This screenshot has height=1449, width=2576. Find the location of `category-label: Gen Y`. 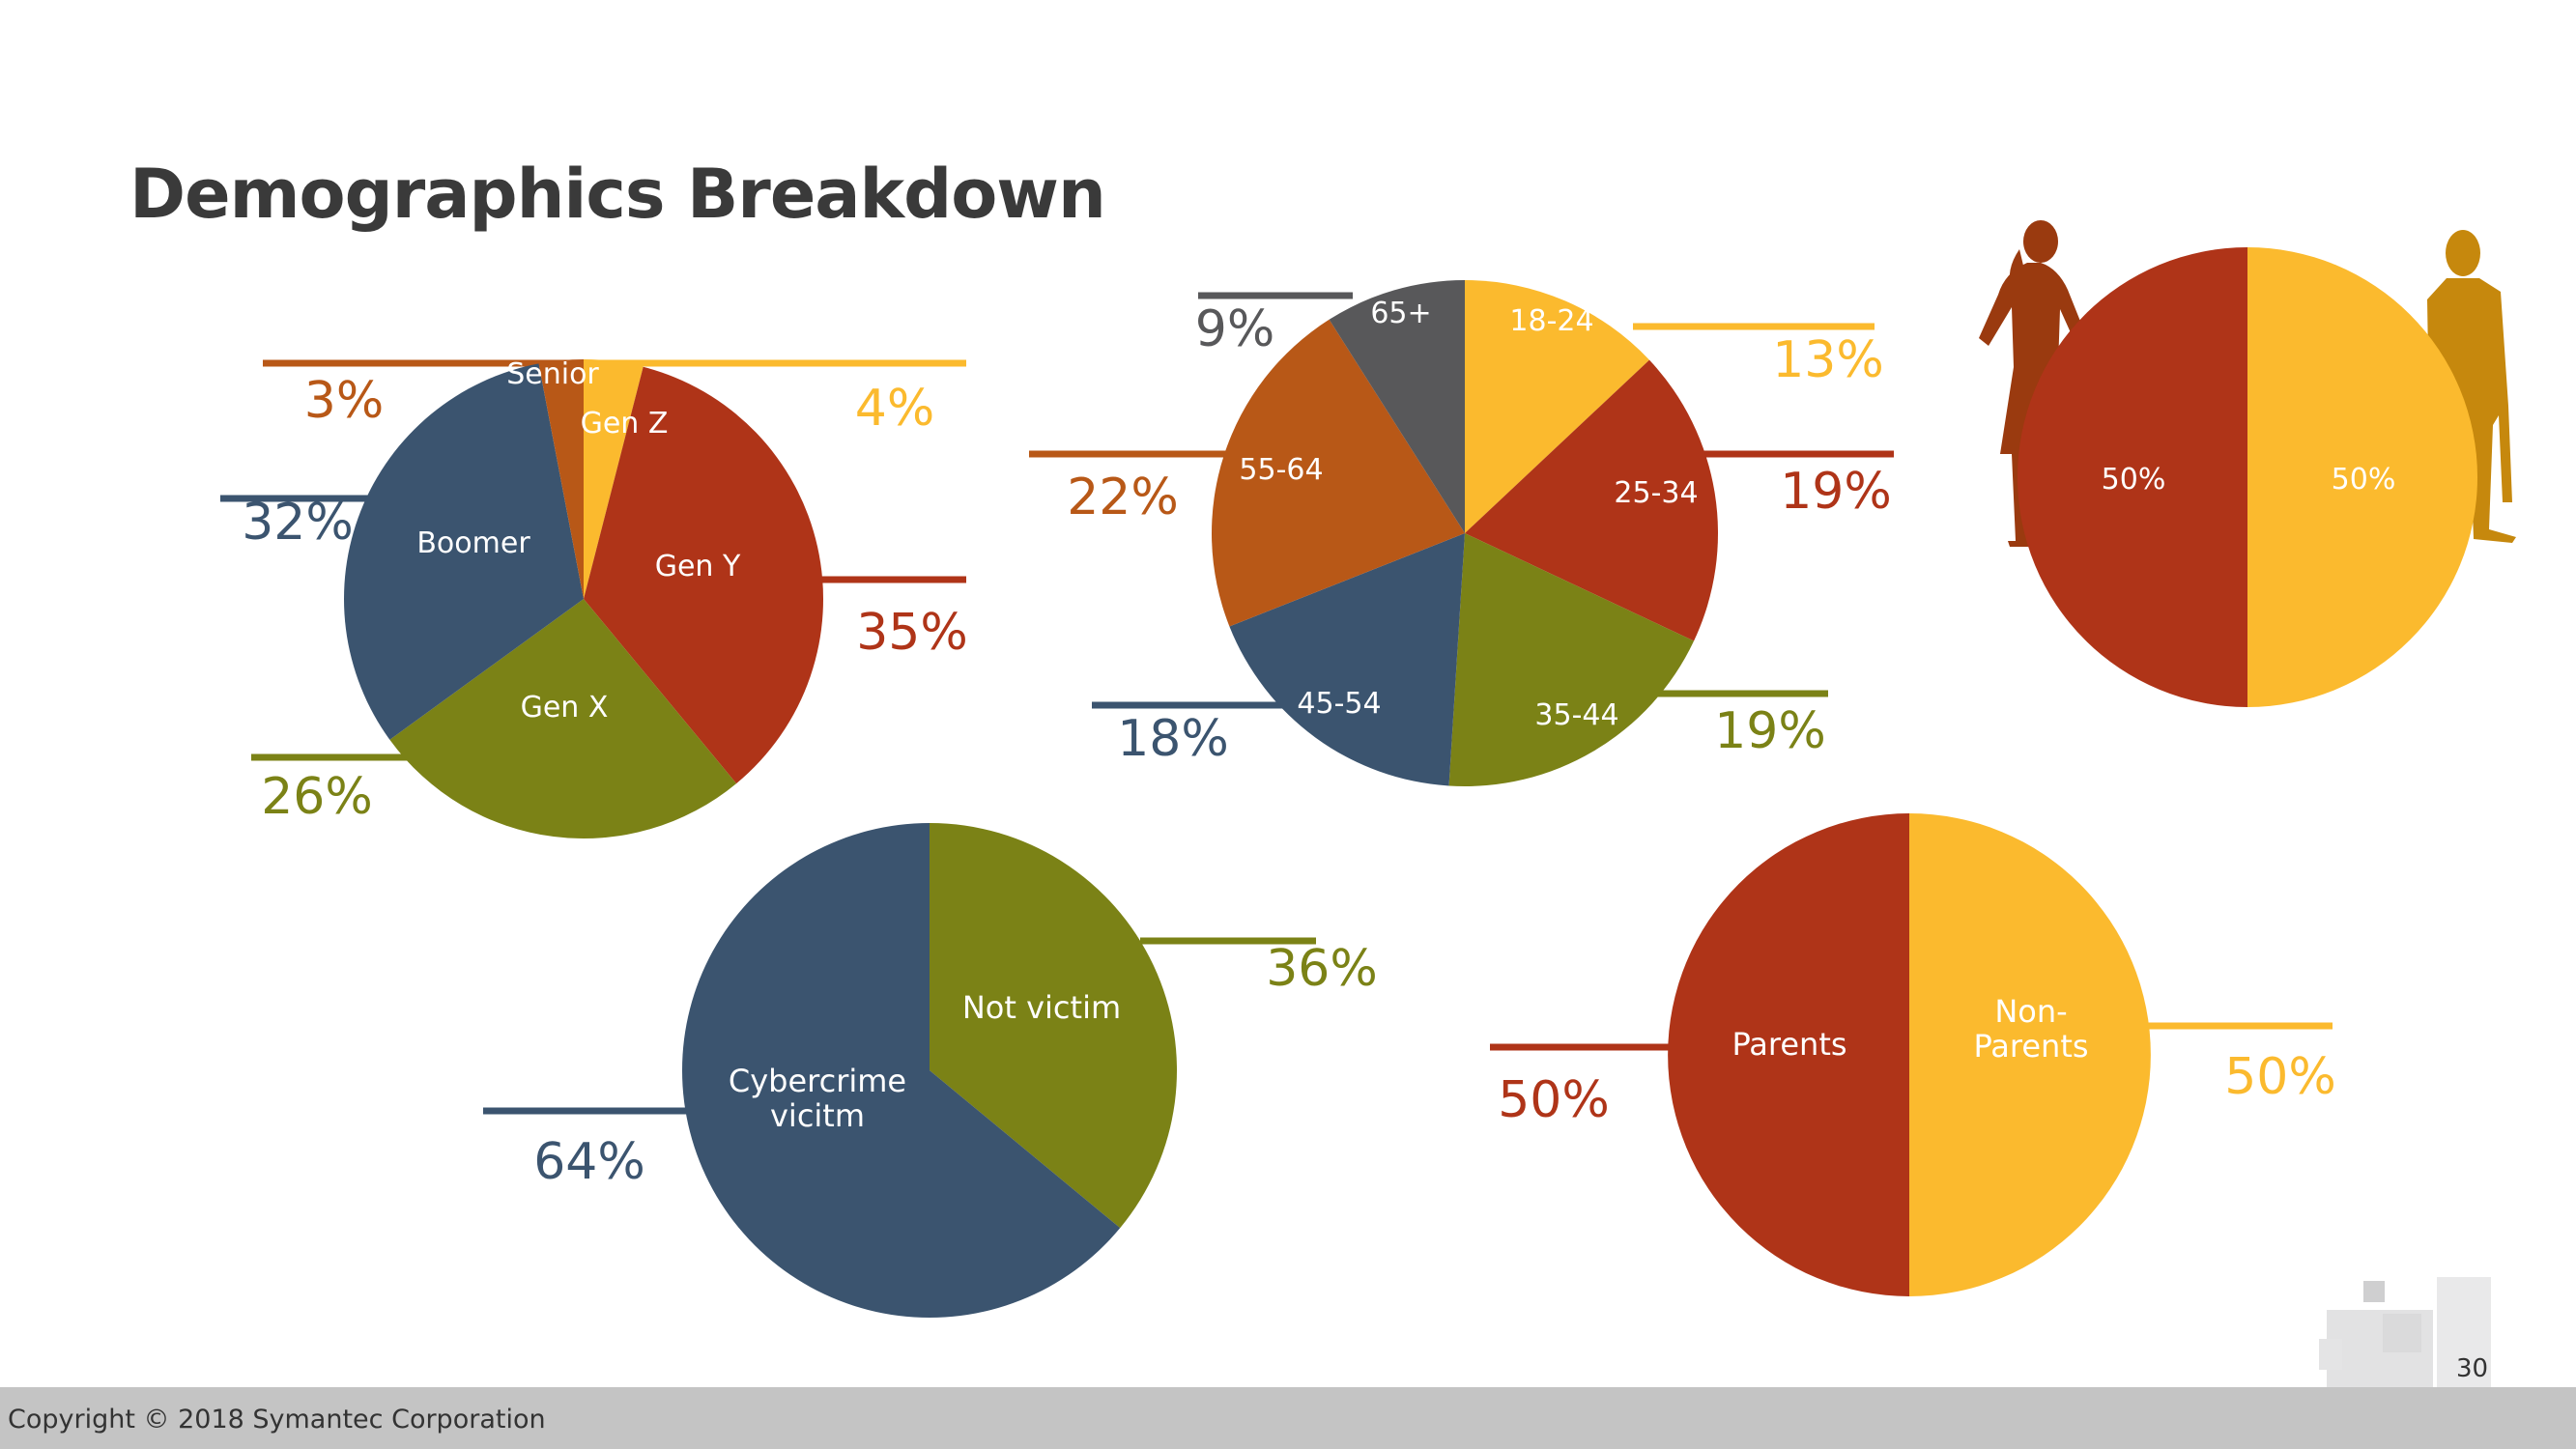

category-label: Gen Y is located at coordinates (698, 566).